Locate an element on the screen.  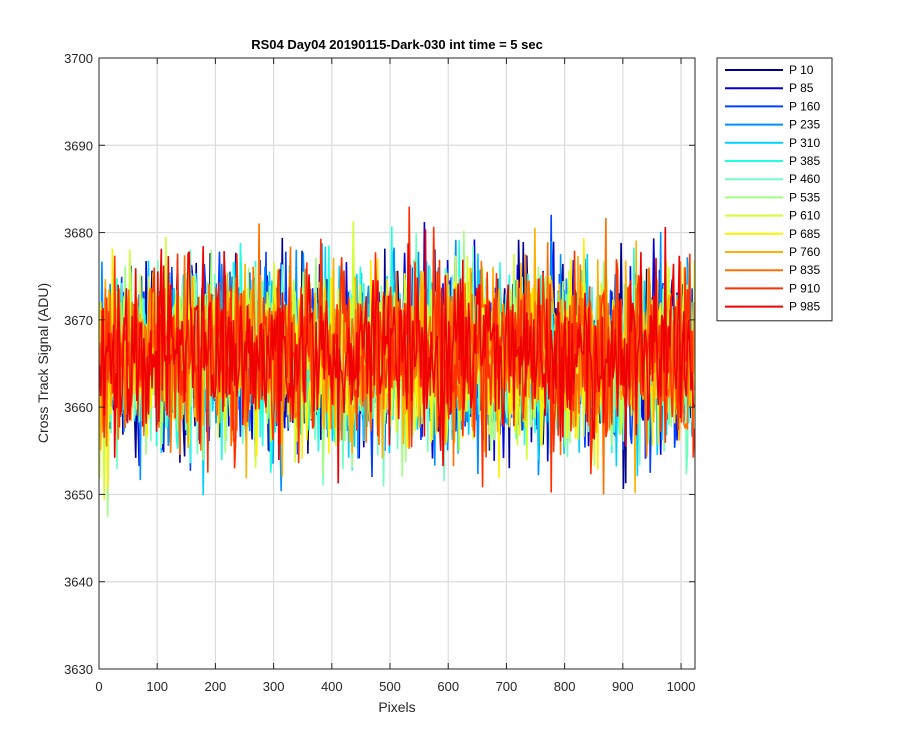
legend-label: P 985 is located at coordinates (804, 307).